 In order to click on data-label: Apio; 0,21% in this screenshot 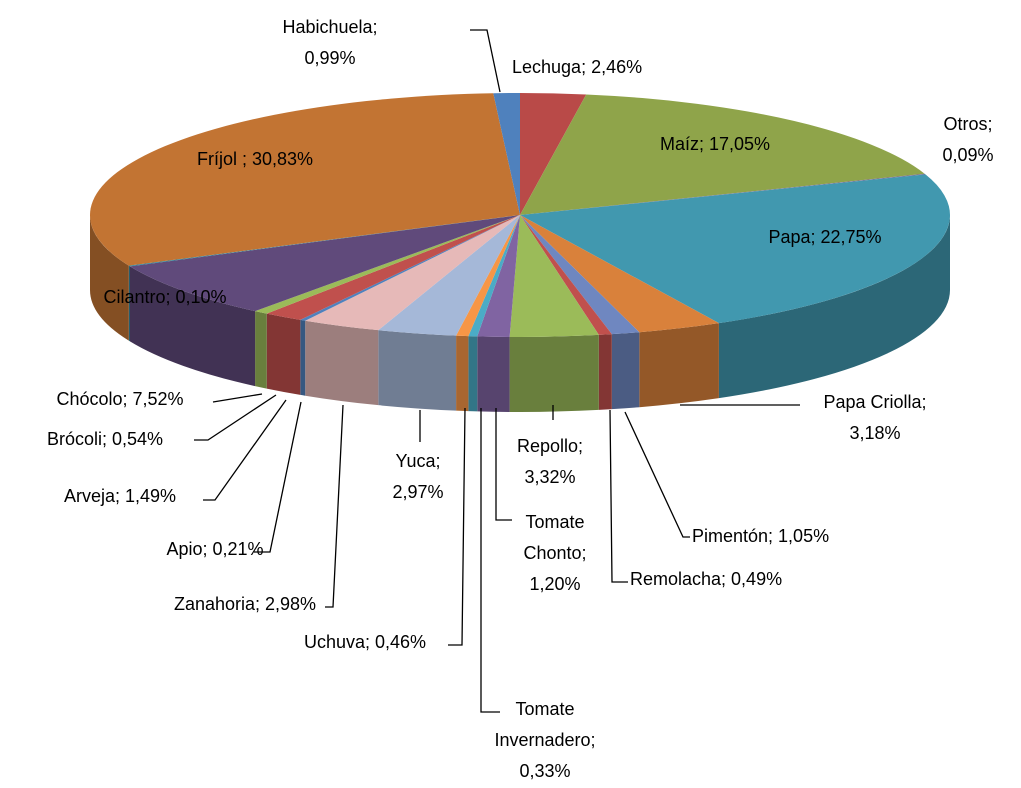, I will do `click(214, 549)`.